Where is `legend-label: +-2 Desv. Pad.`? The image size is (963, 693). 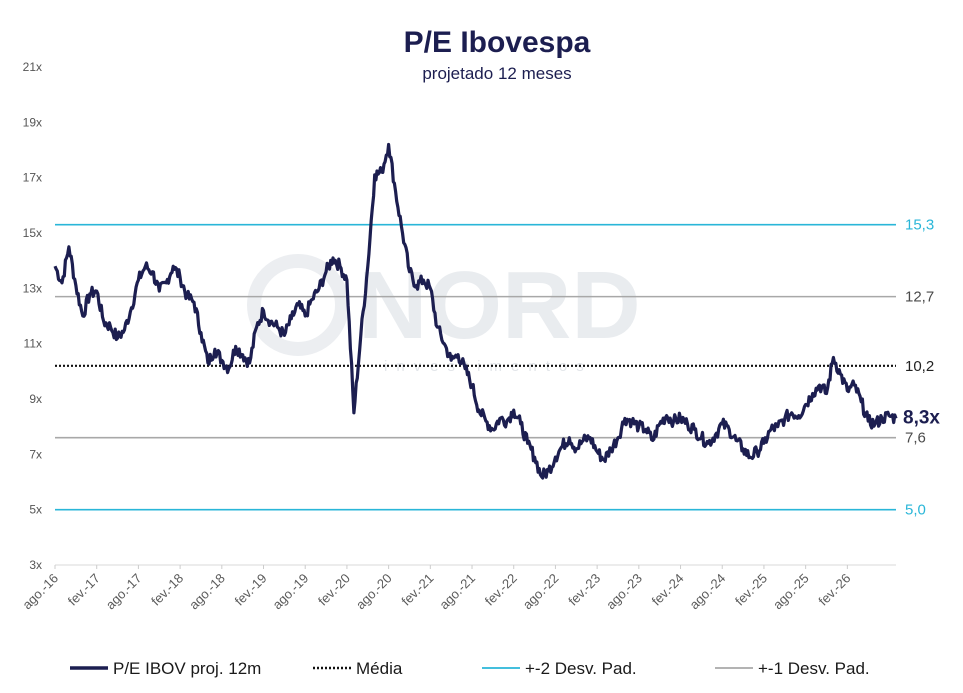
legend-label: +-2 Desv. Pad. is located at coordinates (581, 668).